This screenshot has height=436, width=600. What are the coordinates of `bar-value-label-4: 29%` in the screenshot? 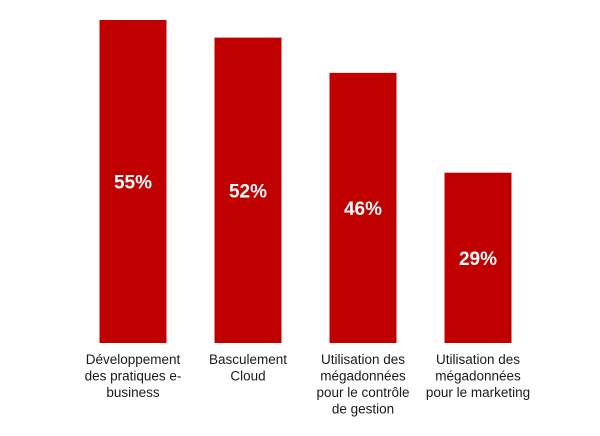 It's located at (478, 259).